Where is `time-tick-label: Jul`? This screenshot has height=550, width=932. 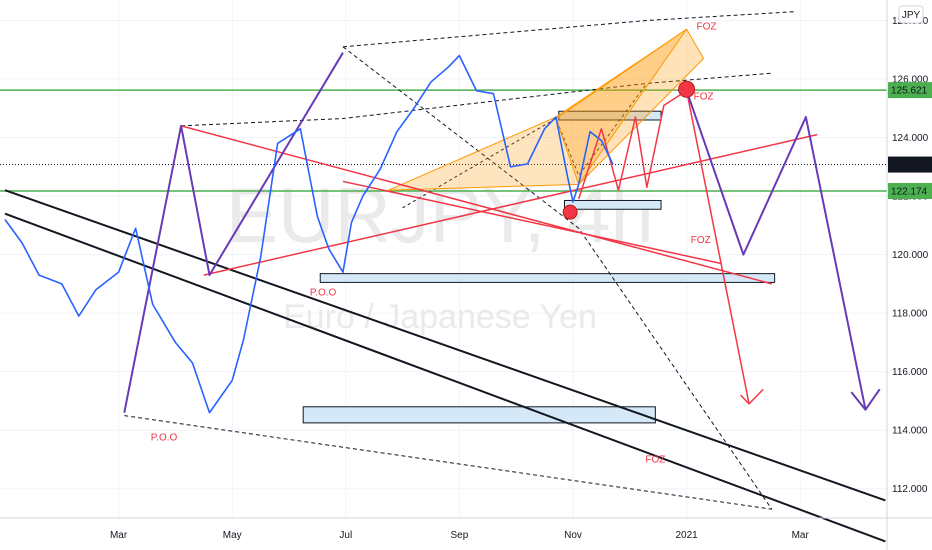
time-tick-label: Jul is located at coordinates (345, 535).